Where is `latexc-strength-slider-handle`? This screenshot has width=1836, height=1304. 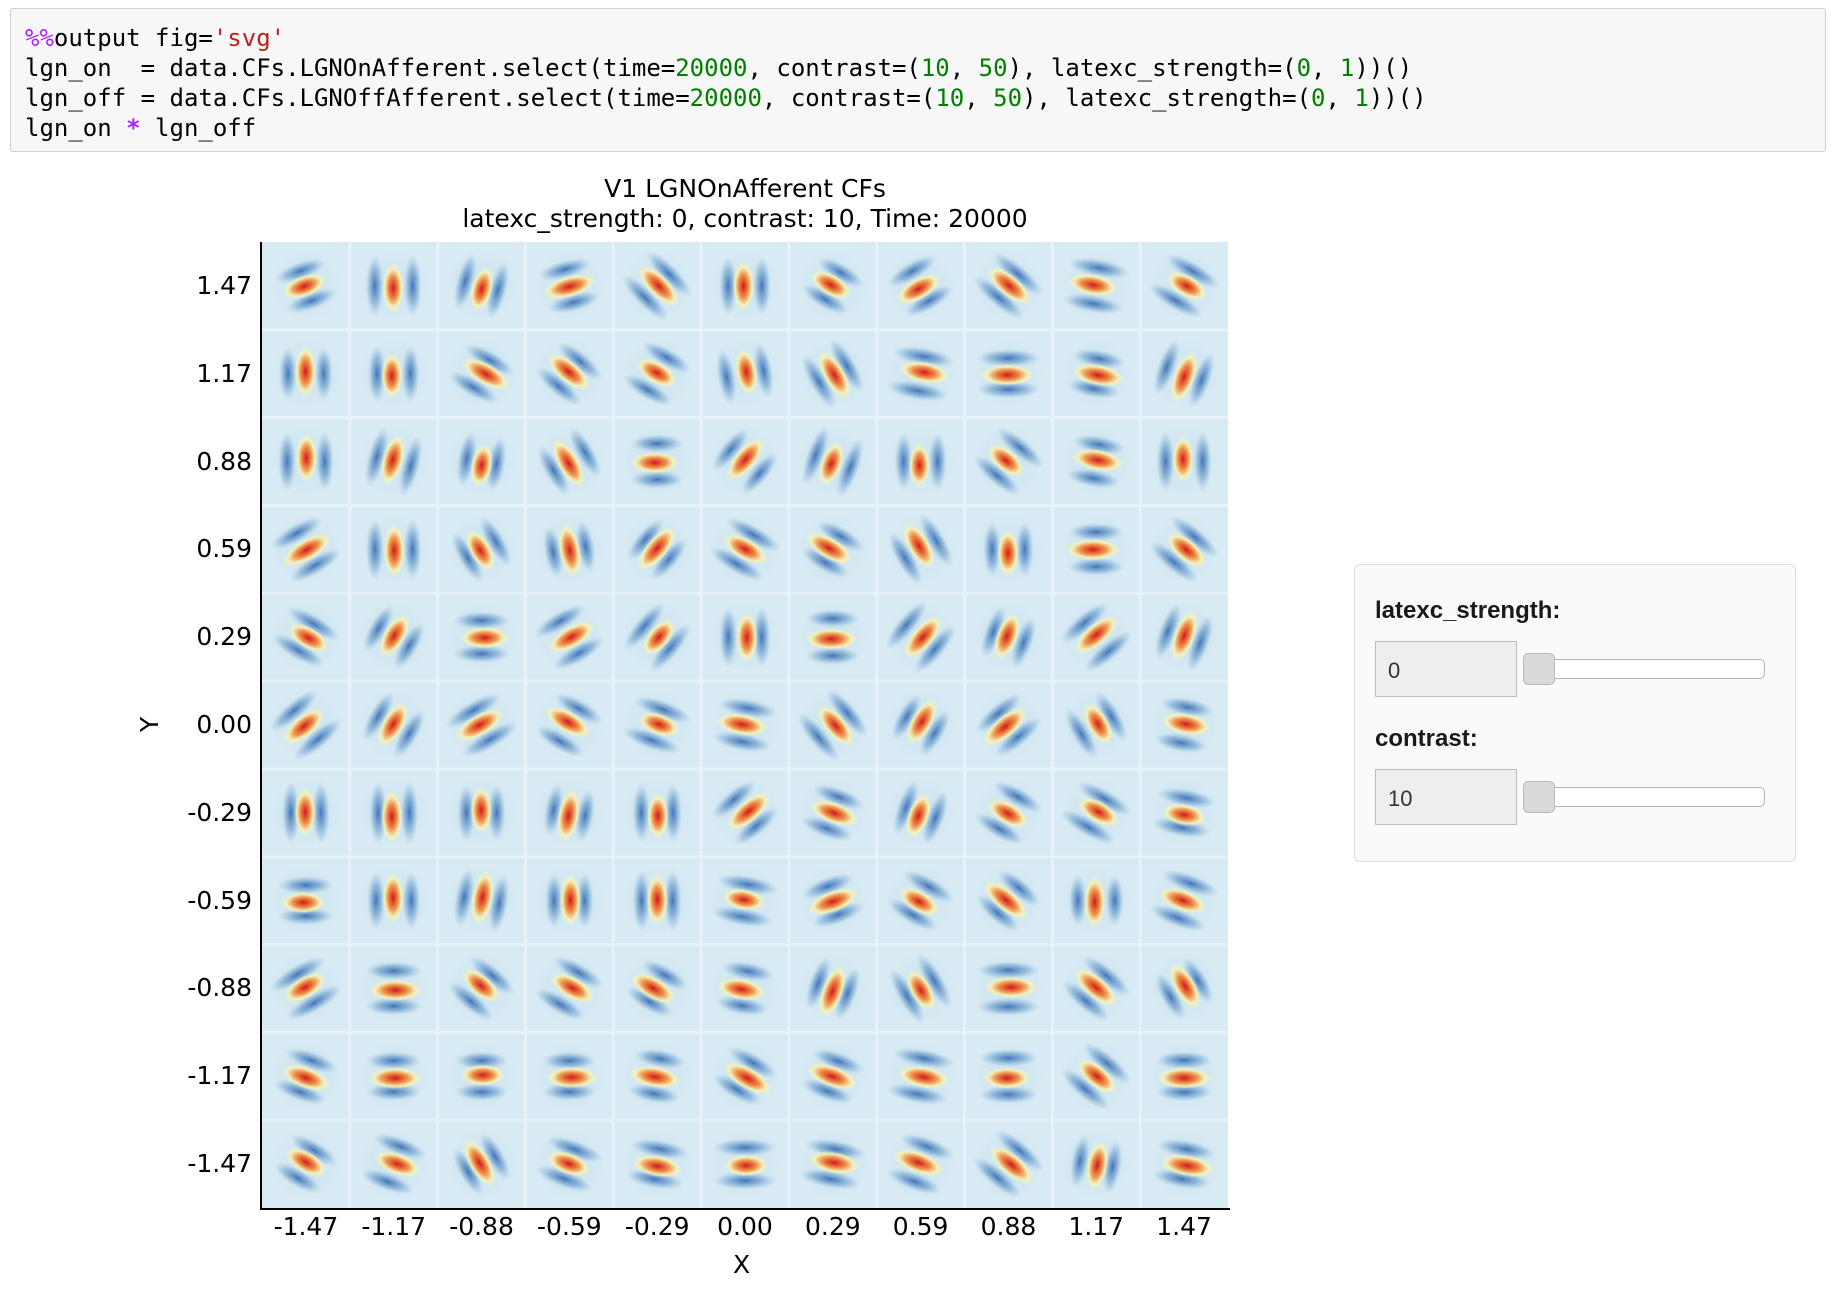 latexc-strength-slider-handle is located at coordinates (1539, 669).